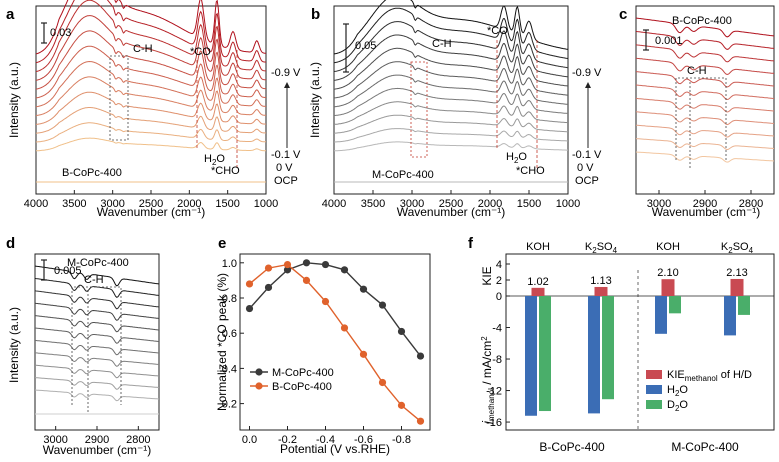 The image size is (779, 462). I want to click on f-legend-tail-1: O, so click(683, 390).